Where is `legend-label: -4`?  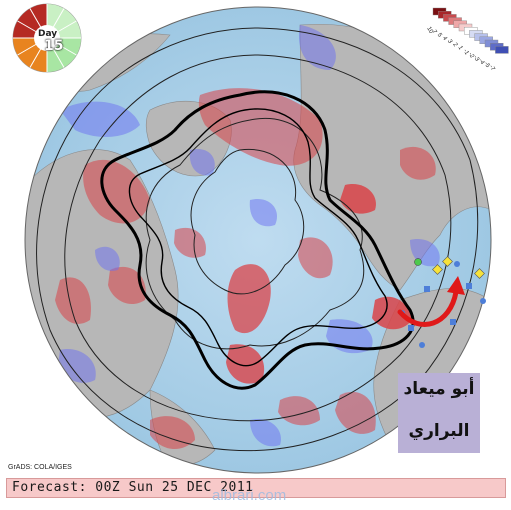 legend-label: -4 is located at coordinates (481, 62).